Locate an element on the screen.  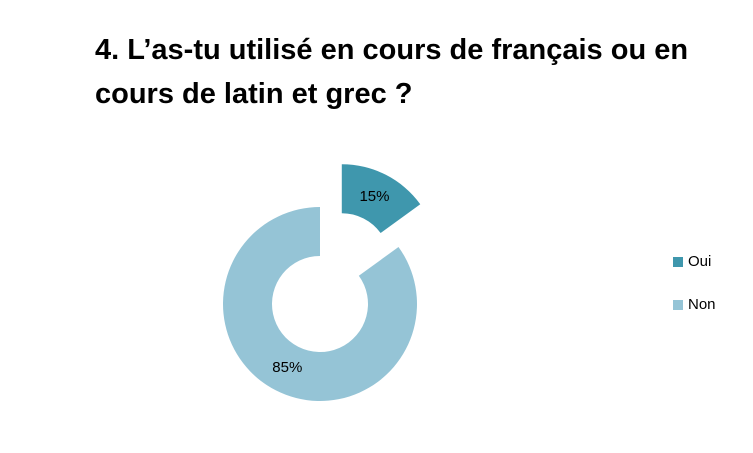
legend-label: Oui is located at coordinates (699, 261).